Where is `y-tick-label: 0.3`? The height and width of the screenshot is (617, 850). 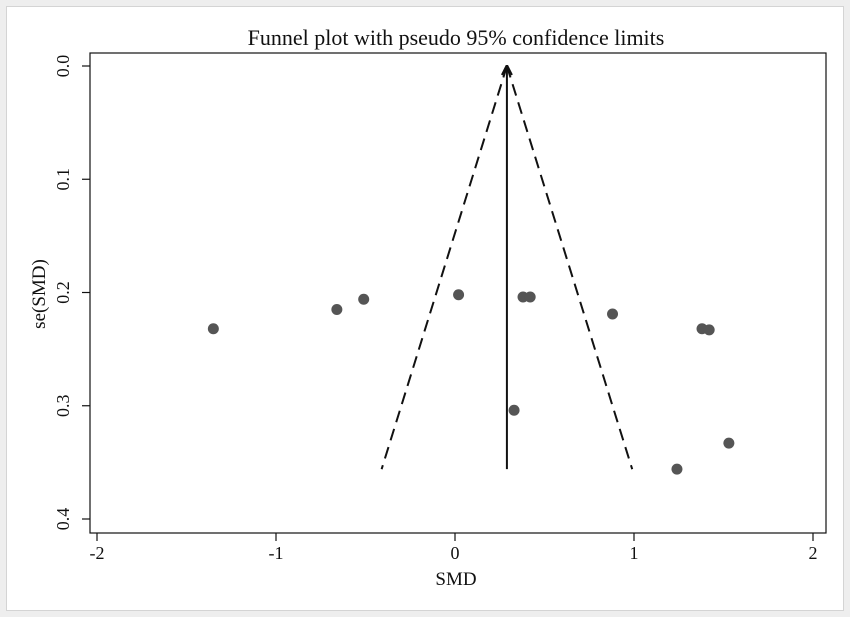 y-tick-label: 0.3 is located at coordinates (63, 406).